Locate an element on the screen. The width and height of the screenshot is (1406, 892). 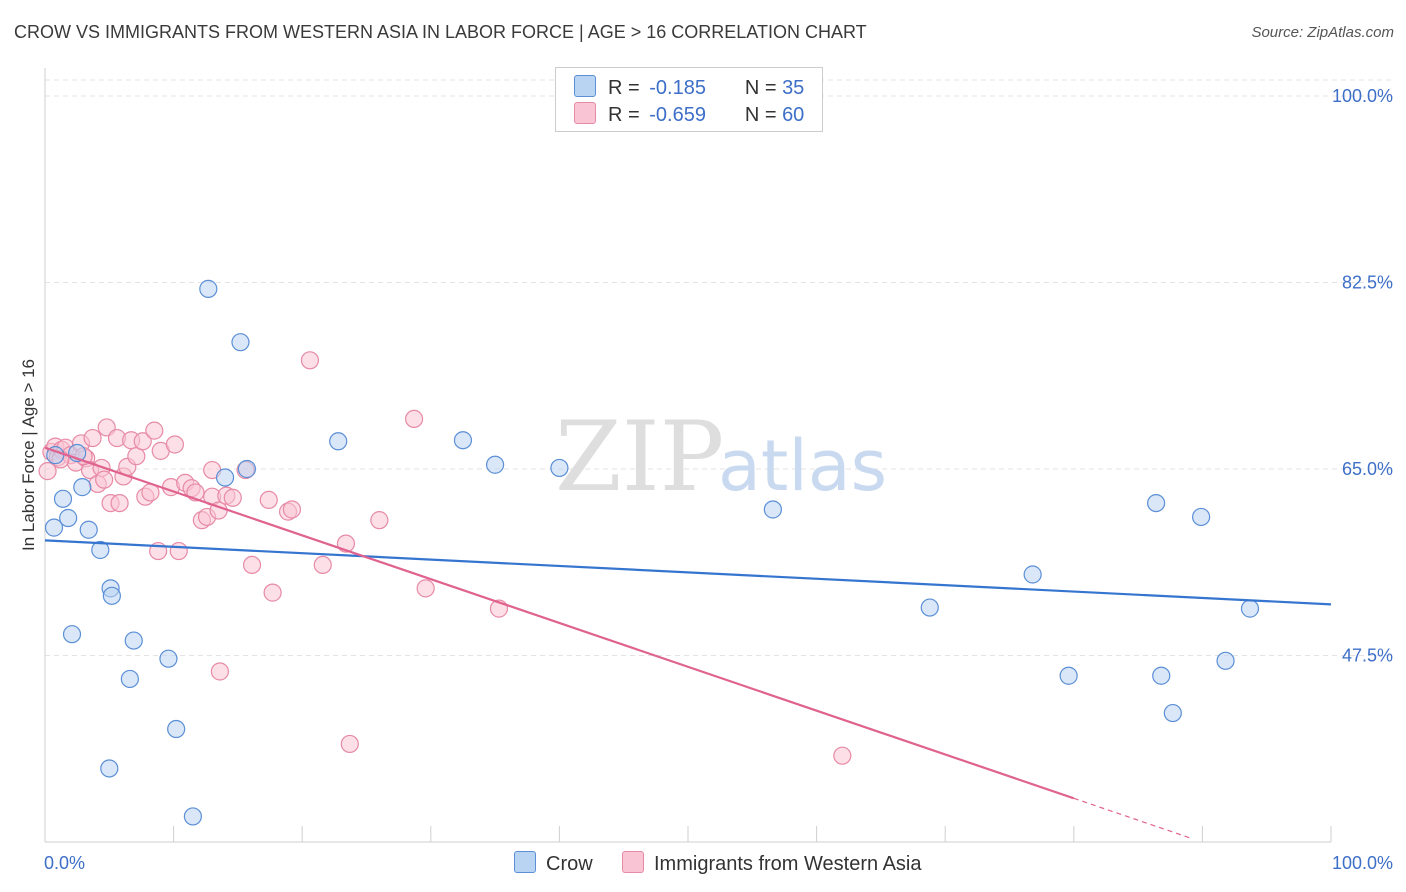
bottom-legend-immigrants: Immigrants from Western Asia is located at coordinates (771, 864).